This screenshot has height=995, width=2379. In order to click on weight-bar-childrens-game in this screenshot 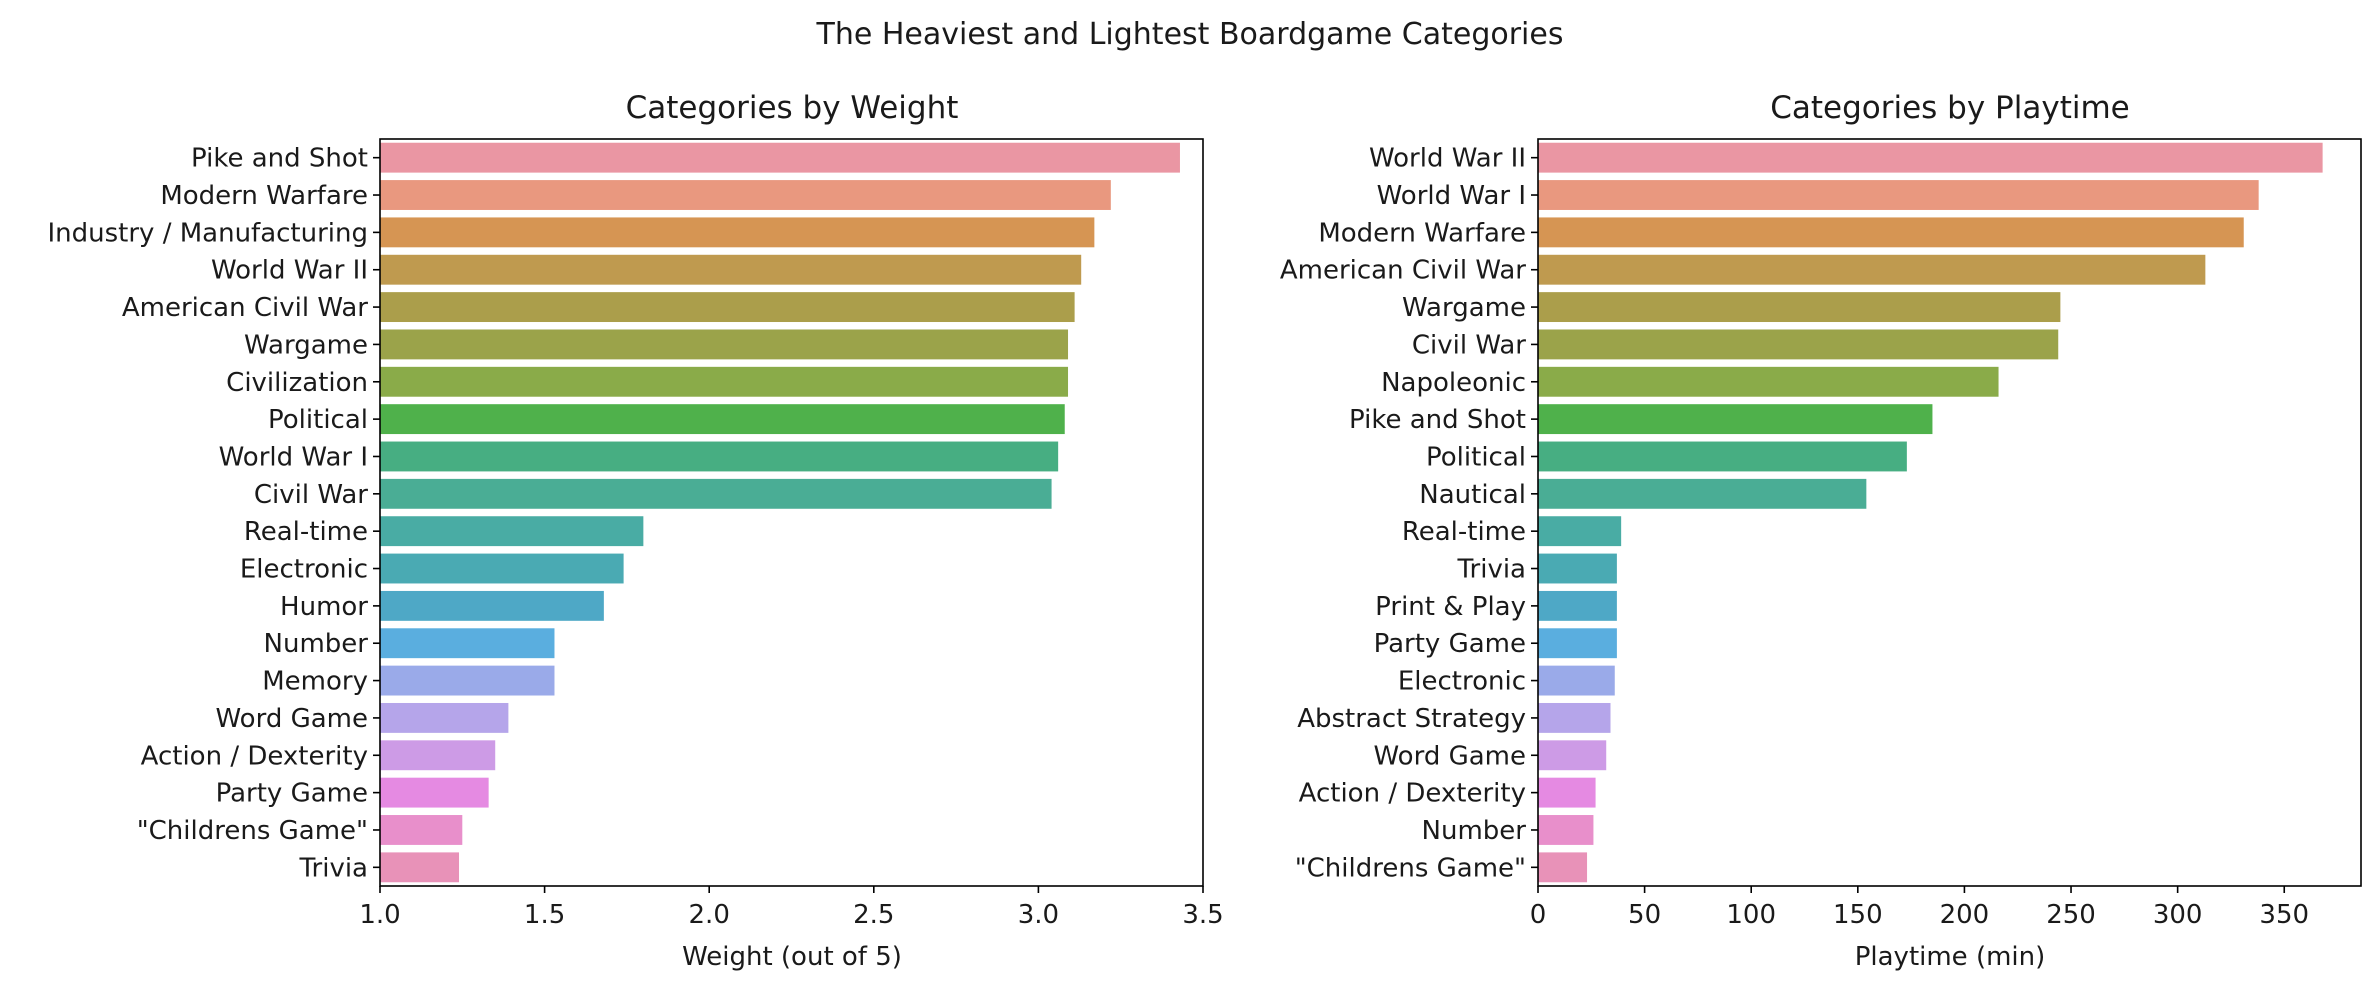, I will do `click(421, 830)`.